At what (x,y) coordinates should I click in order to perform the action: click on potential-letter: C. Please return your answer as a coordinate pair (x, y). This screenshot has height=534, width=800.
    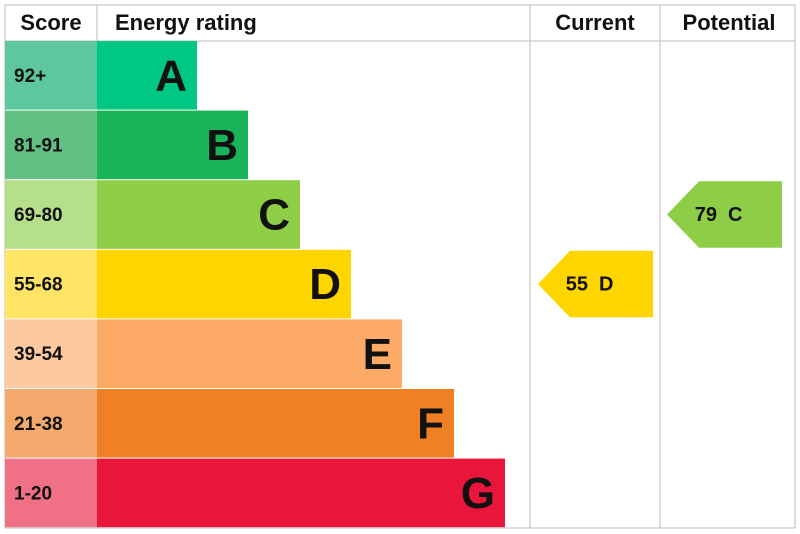
    Looking at the image, I should click on (735, 215).